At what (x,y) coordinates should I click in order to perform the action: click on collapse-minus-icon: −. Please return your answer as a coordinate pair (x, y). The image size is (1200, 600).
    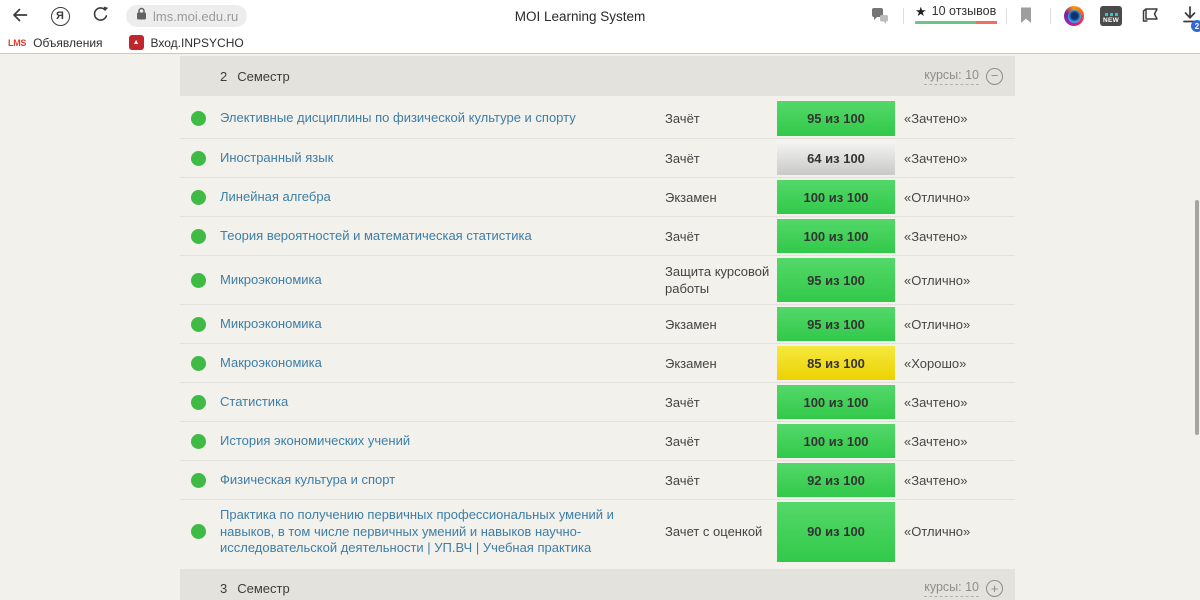
    Looking at the image, I should click on (994, 76).